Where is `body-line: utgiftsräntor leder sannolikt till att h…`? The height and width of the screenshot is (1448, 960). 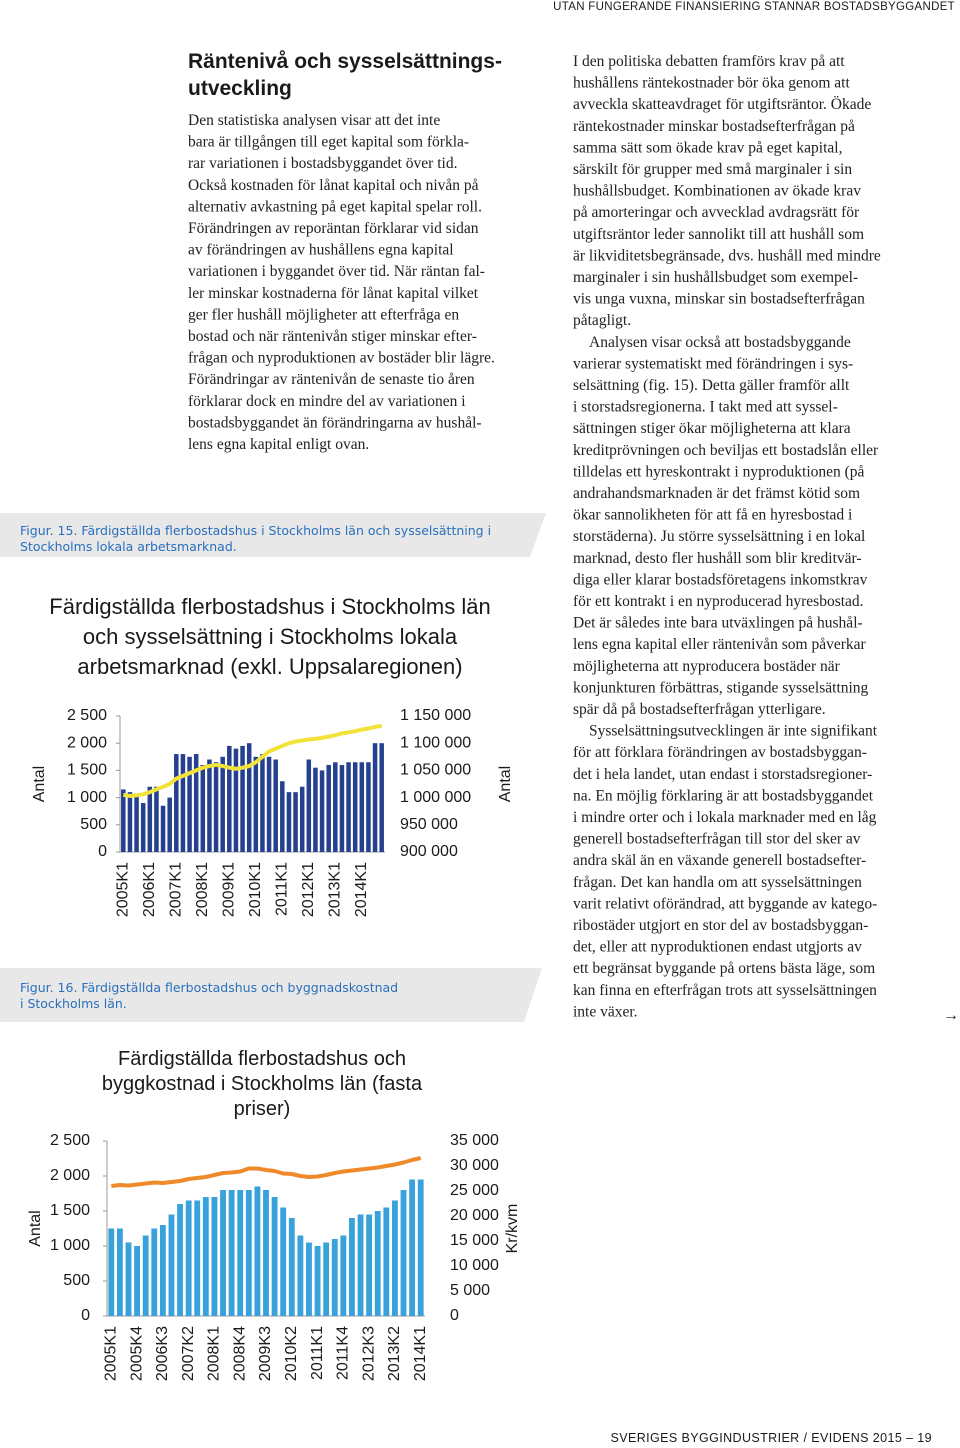 body-line: utgiftsräntor leder sannolikt till att h… is located at coordinates (718, 234).